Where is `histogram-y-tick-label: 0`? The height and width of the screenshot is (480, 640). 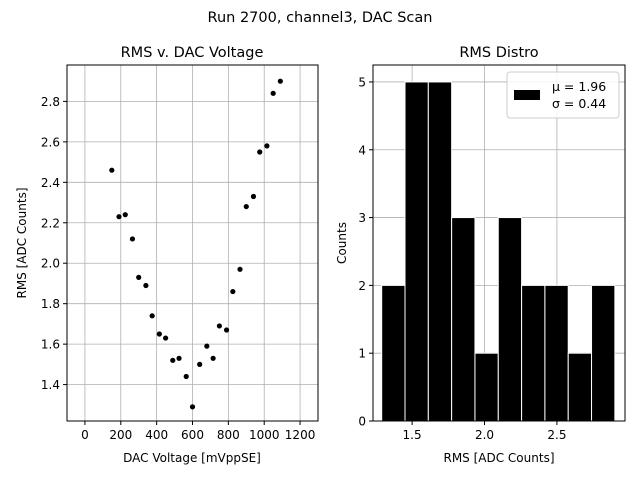 histogram-y-tick-label: 0 is located at coordinates (362, 422).